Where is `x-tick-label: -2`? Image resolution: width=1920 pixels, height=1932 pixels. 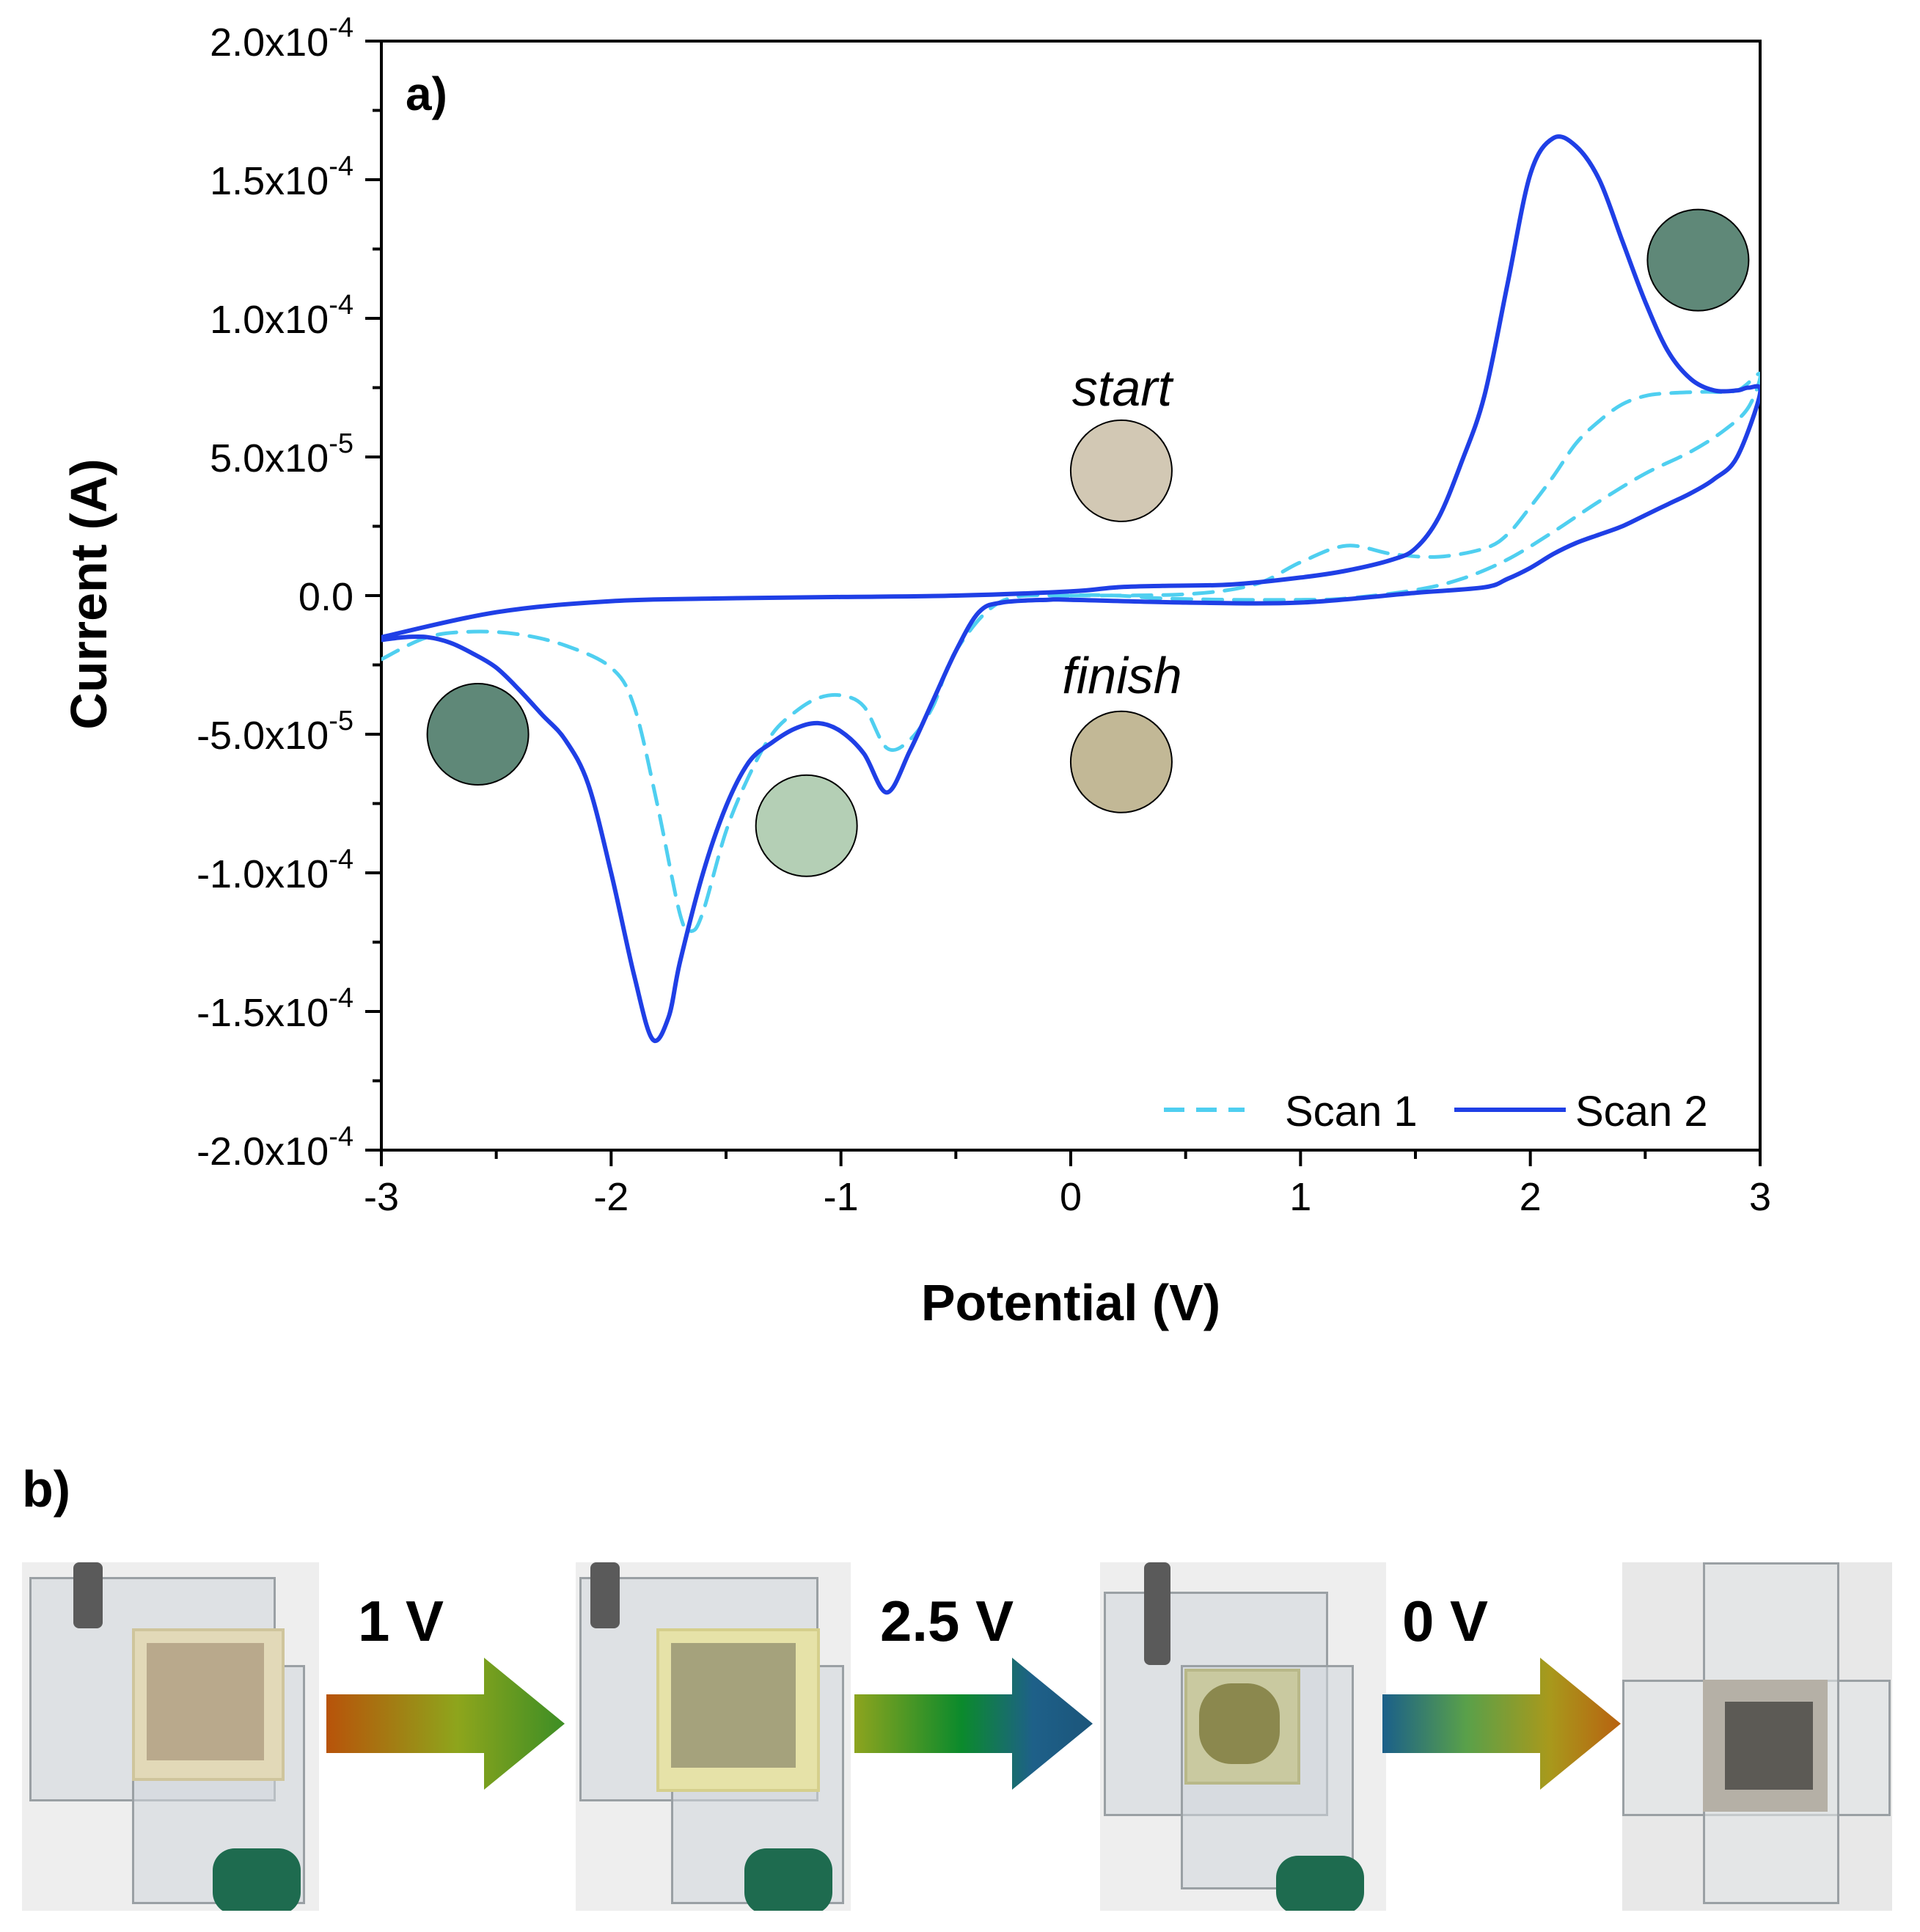
x-tick-label: -2 is located at coordinates (611, 1197).